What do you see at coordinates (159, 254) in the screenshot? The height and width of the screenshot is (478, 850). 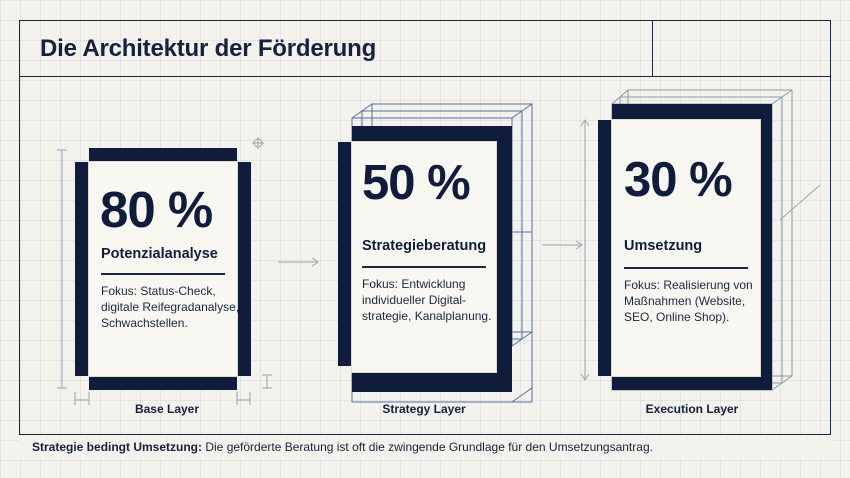 I see `card-title: Potenzialanalyse` at bounding box center [159, 254].